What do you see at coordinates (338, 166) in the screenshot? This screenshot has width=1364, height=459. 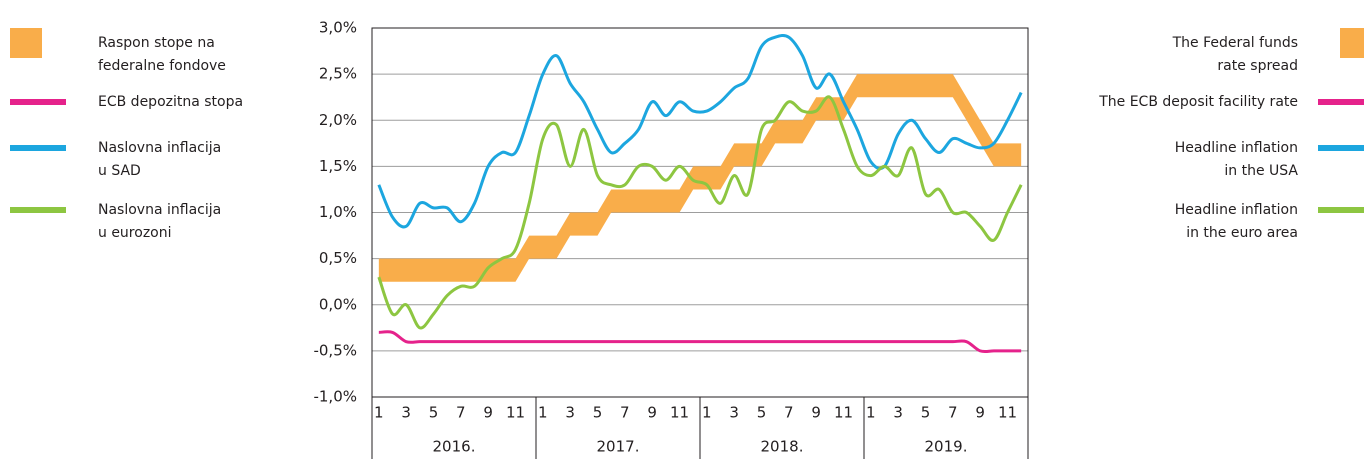 I see `y-tick-label: 1,5%` at bounding box center [338, 166].